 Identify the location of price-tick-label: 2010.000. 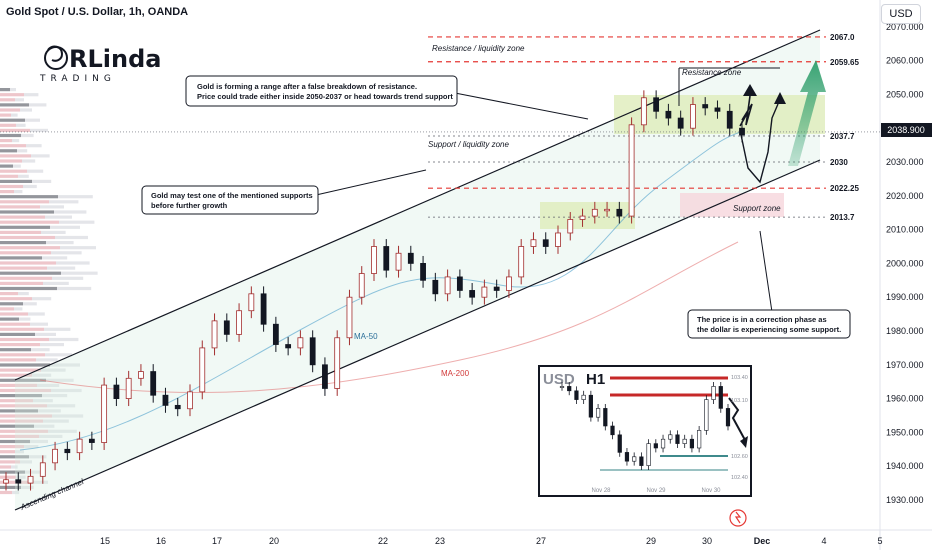
(905, 230).